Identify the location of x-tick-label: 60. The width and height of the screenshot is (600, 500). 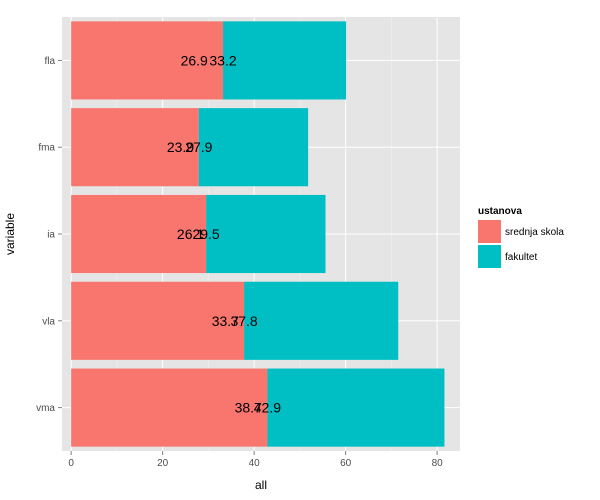
(346, 463).